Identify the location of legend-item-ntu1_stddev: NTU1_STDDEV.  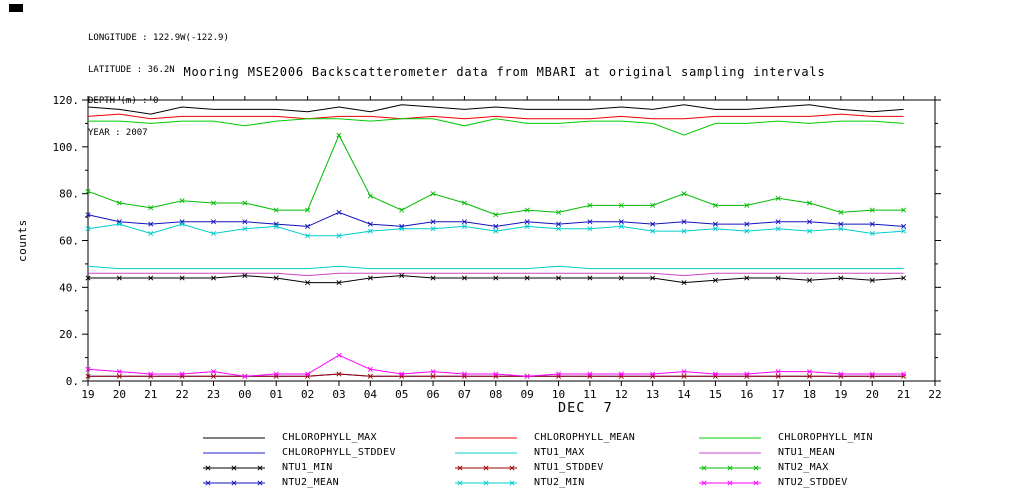
(576, 468).